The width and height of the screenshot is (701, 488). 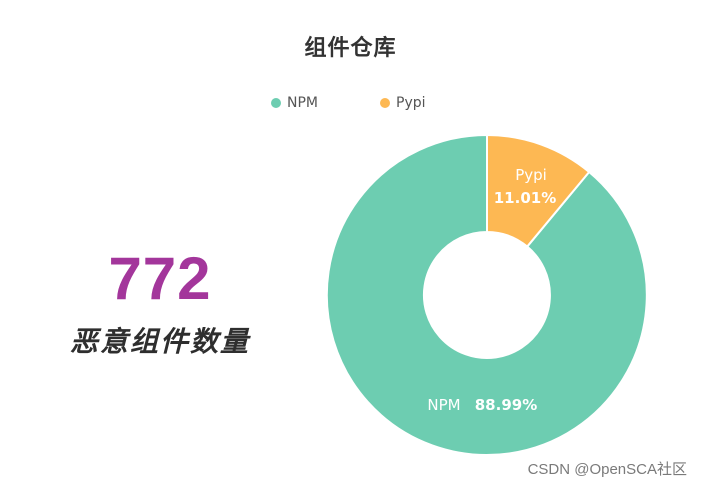 What do you see at coordinates (160, 278) in the screenshot?
I see `malicious-count-value: 772` at bounding box center [160, 278].